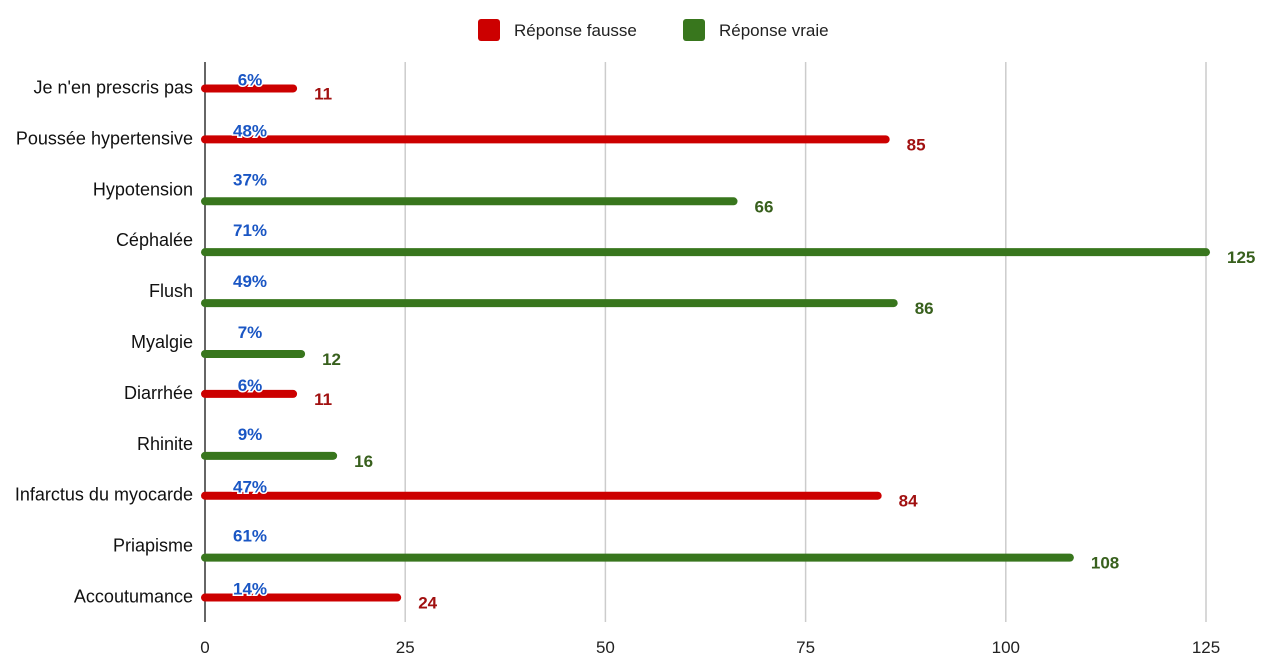  I want to click on percent-label: 47%, so click(250, 487).